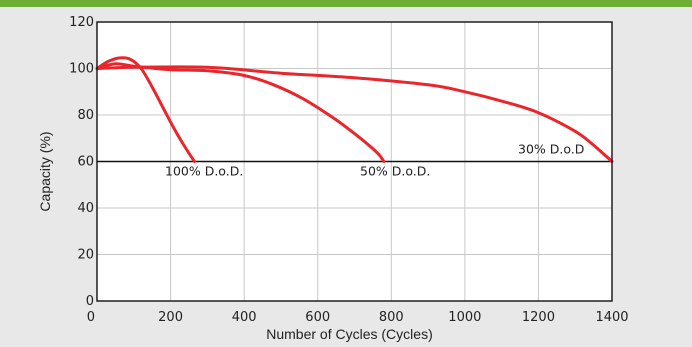 Image resolution: width=692 pixels, height=347 pixels. Describe the element at coordinates (244, 317) in the screenshot. I see `x-tick-label: 400` at that location.